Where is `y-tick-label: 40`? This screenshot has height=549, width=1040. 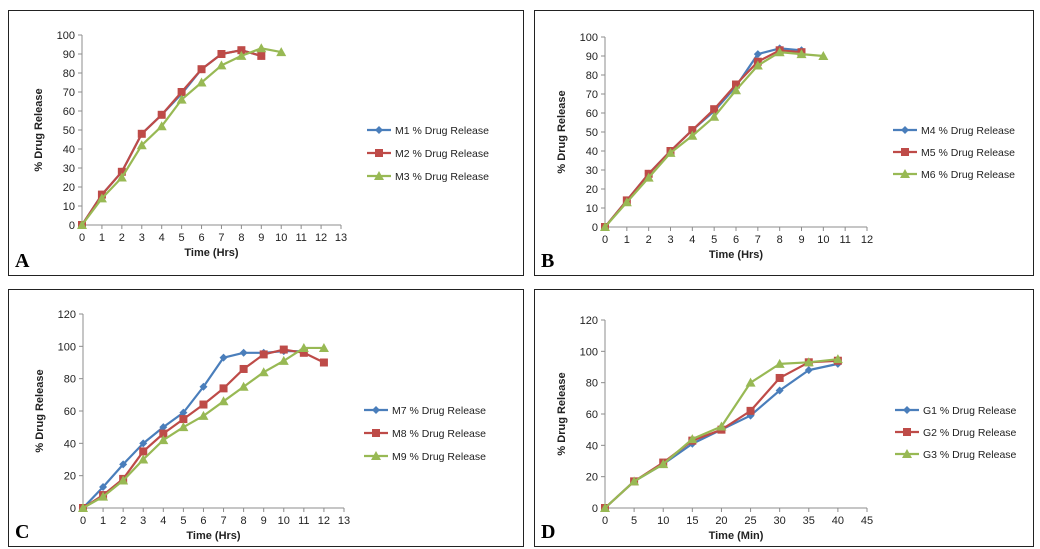
y-tick-label: 40 is located at coordinates (592, 152).